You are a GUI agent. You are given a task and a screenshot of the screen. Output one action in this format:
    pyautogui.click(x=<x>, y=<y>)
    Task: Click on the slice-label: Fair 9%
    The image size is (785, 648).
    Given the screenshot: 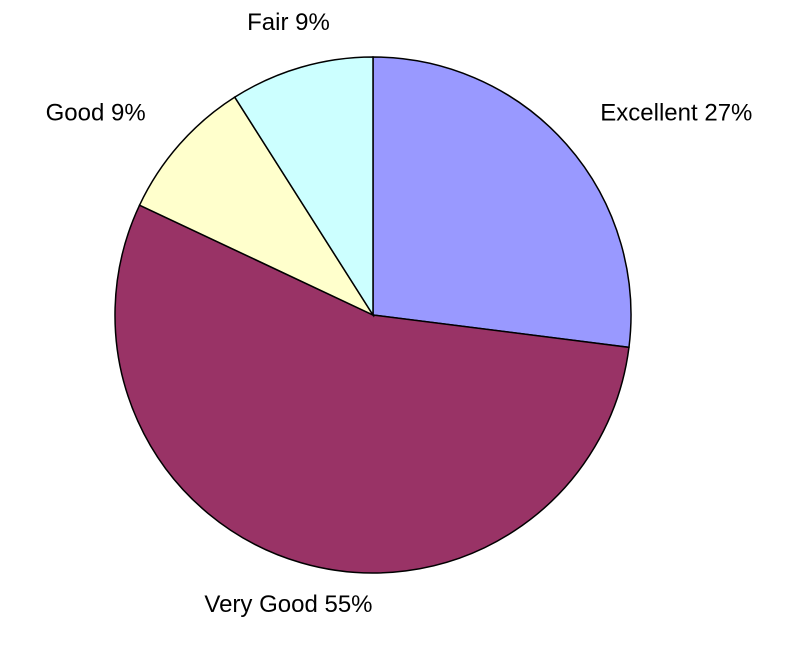 What is the action you would take?
    pyautogui.click(x=288, y=22)
    